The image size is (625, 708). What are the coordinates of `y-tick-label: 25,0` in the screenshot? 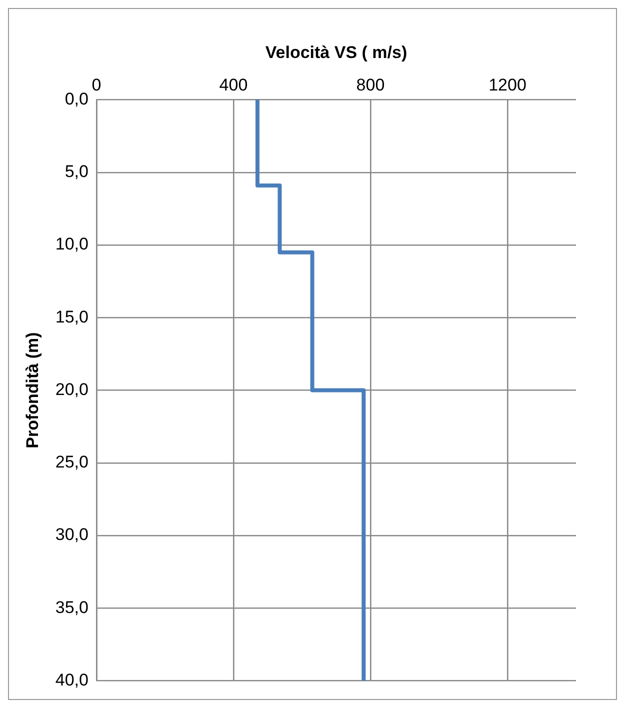 It's located at (71, 462).